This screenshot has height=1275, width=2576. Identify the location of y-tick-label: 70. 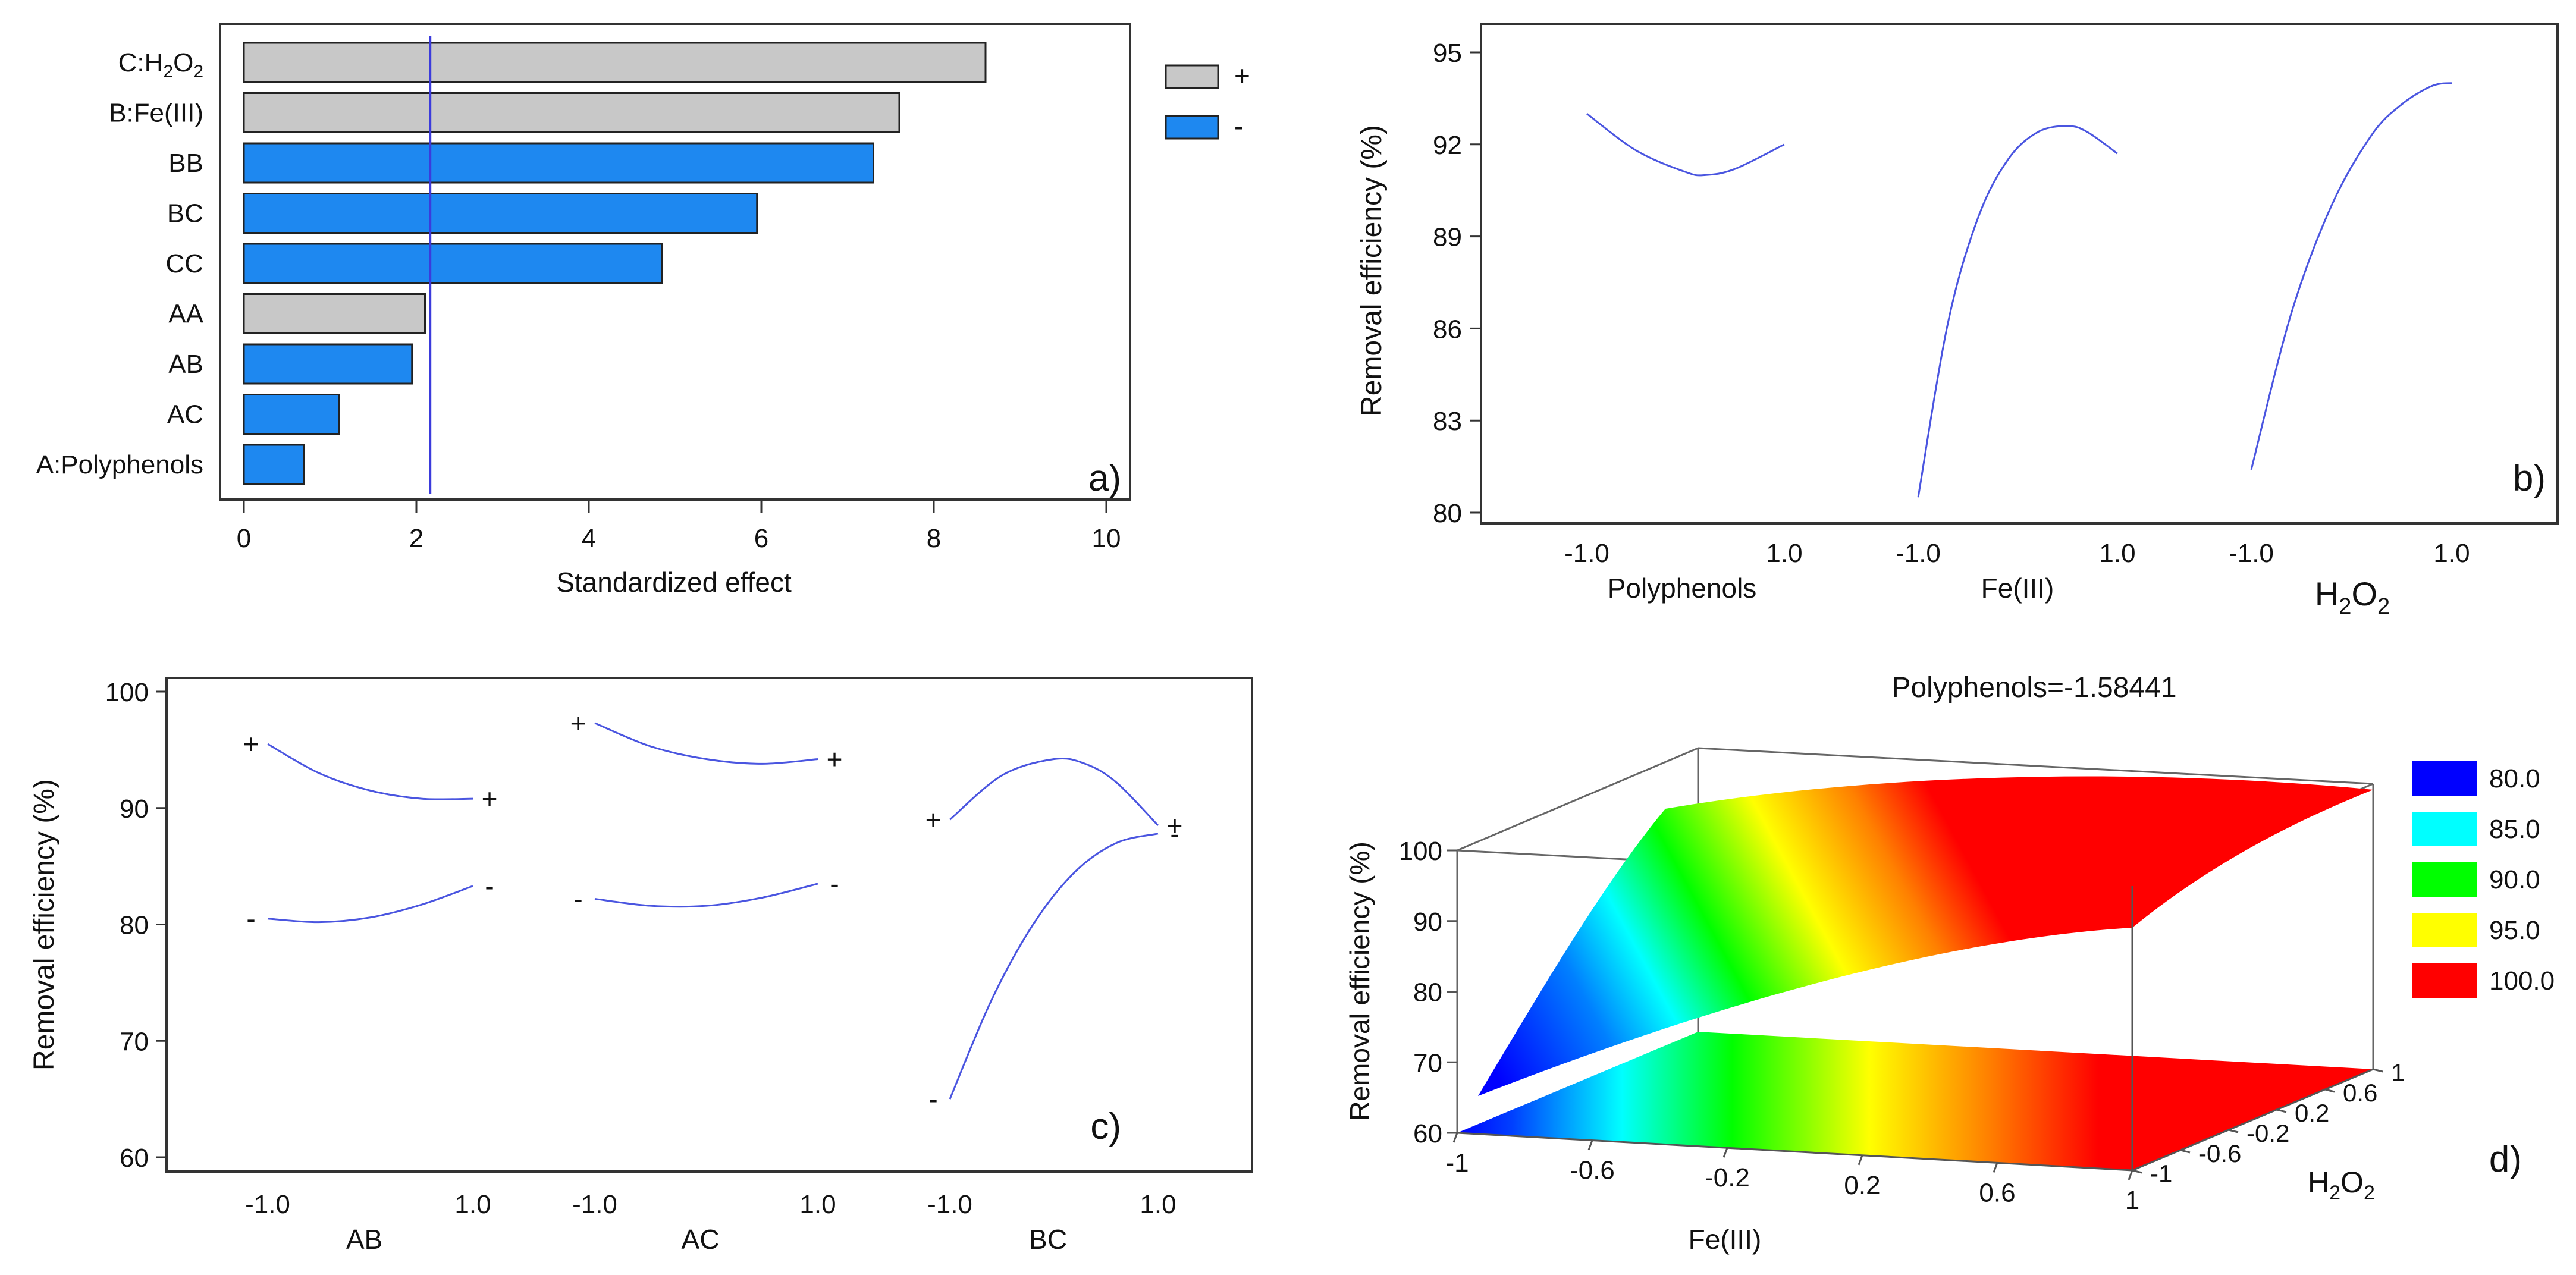
(134, 1041).